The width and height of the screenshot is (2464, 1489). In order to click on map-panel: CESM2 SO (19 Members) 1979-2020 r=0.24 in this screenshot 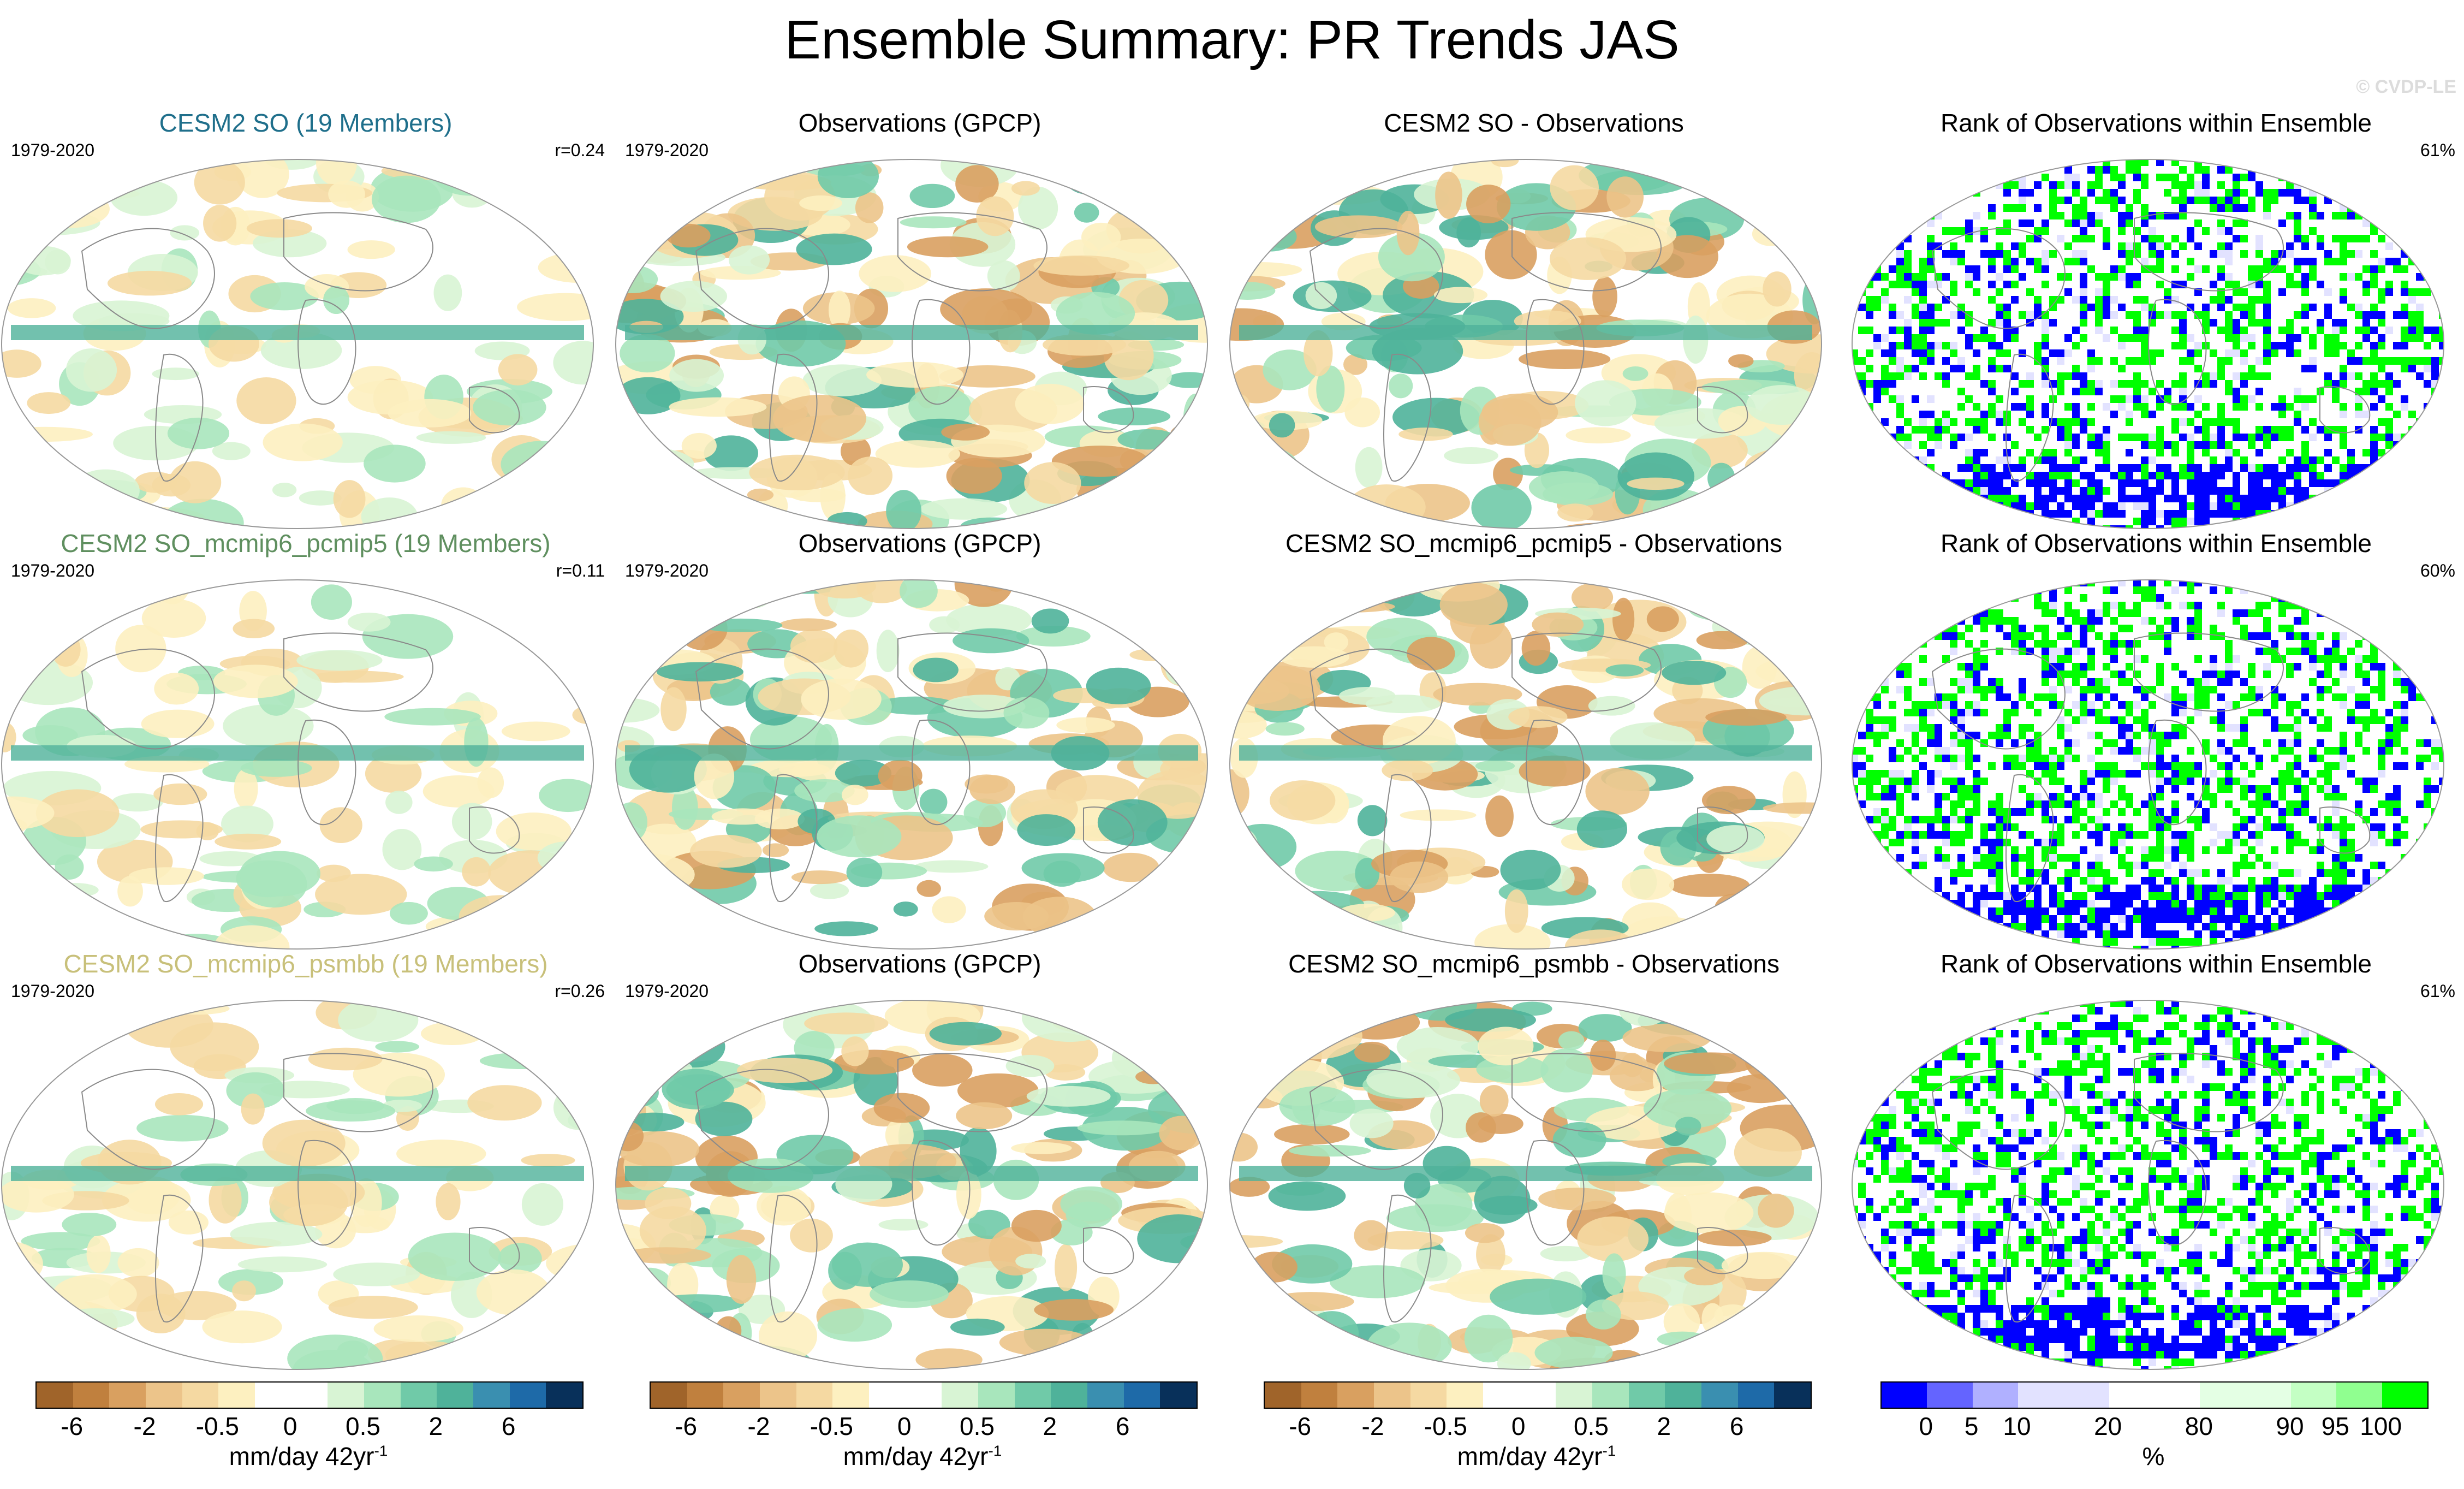, I will do `click(305, 318)`.